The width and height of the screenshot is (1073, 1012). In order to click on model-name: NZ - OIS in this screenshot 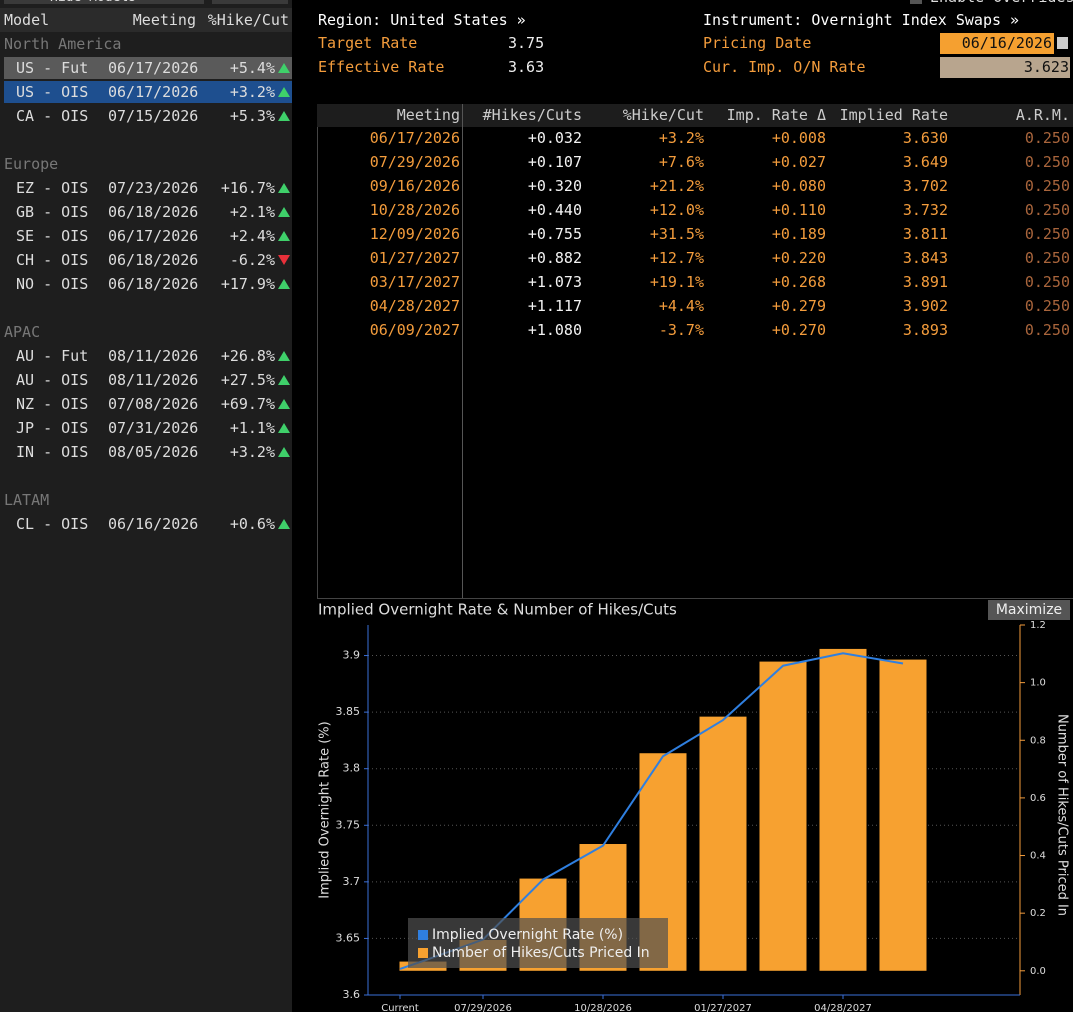, I will do `click(52, 404)`.